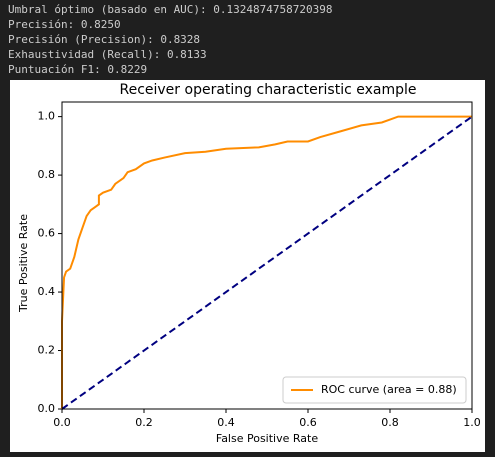 The height and width of the screenshot is (457, 495). I want to click on y-axis-label: True Positive Rate, so click(23, 263).